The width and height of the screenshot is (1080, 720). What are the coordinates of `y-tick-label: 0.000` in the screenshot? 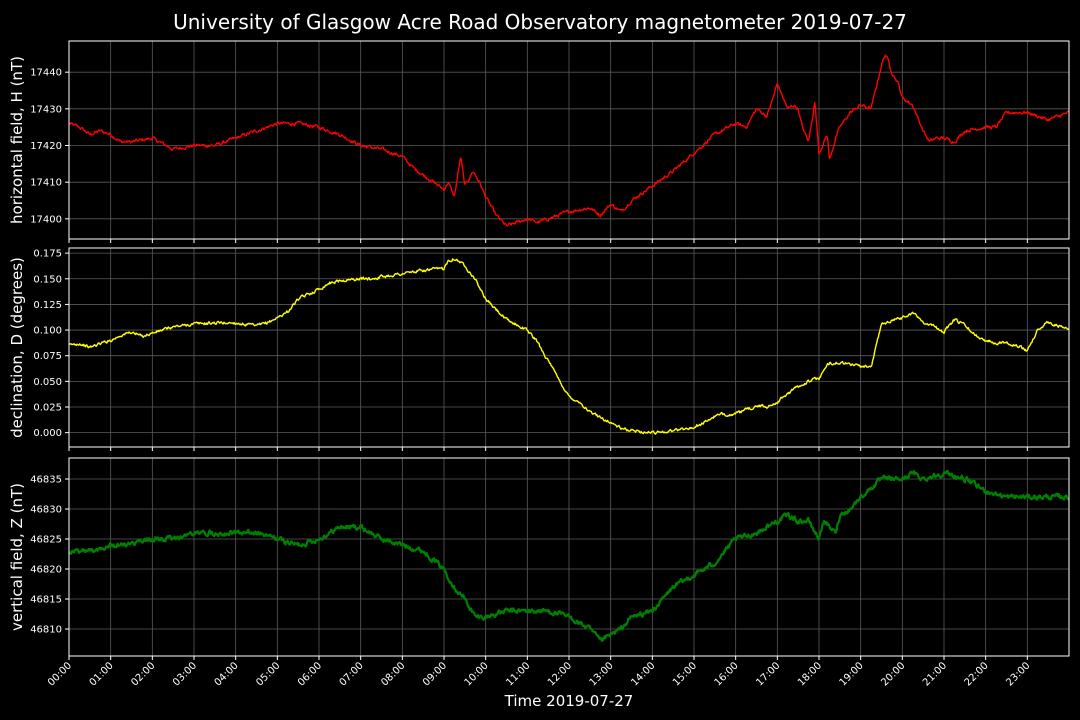 It's located at (47, 433).